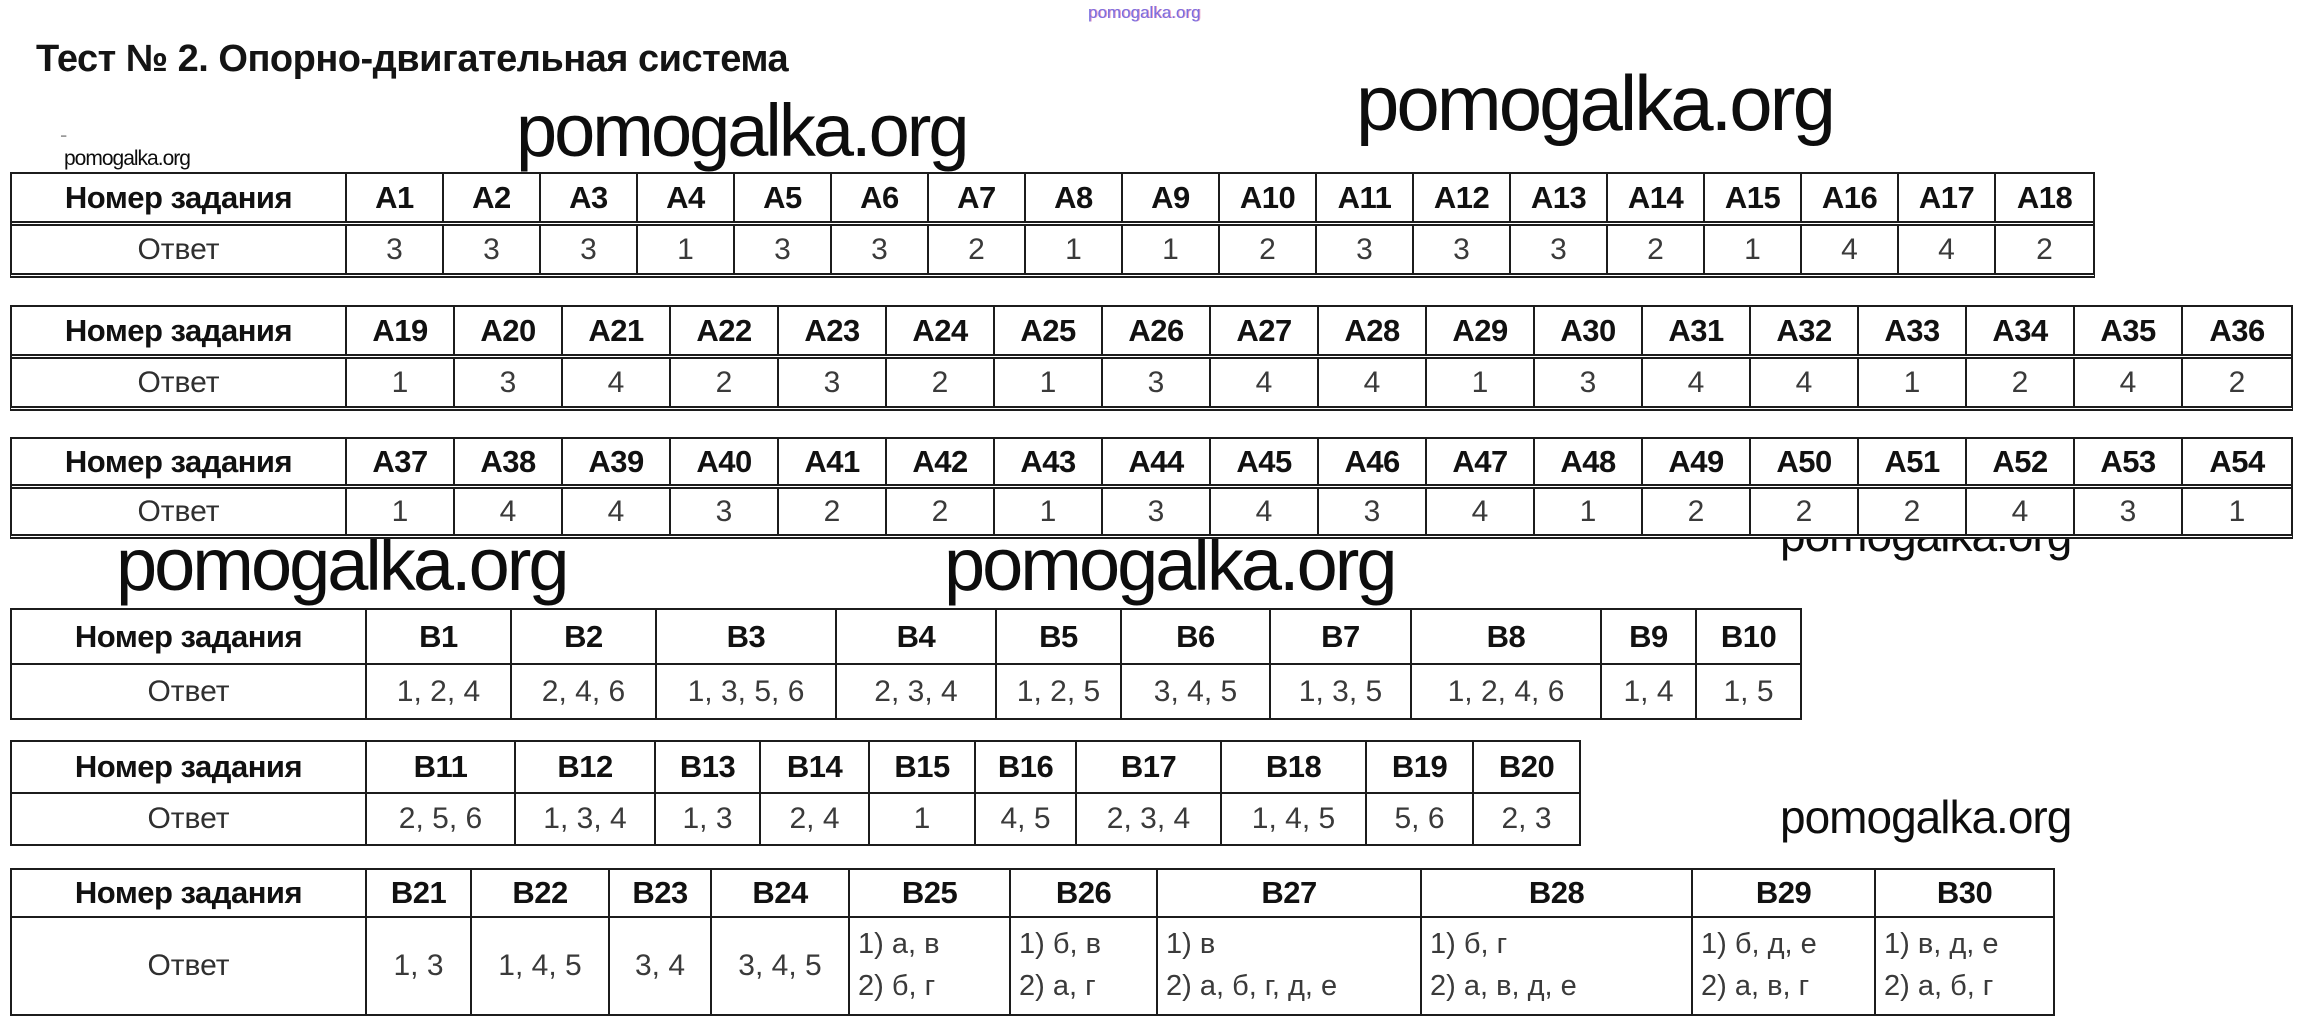 The image size is (2299, 1025). I want to click on column-header: А31, so click(1697, 330).